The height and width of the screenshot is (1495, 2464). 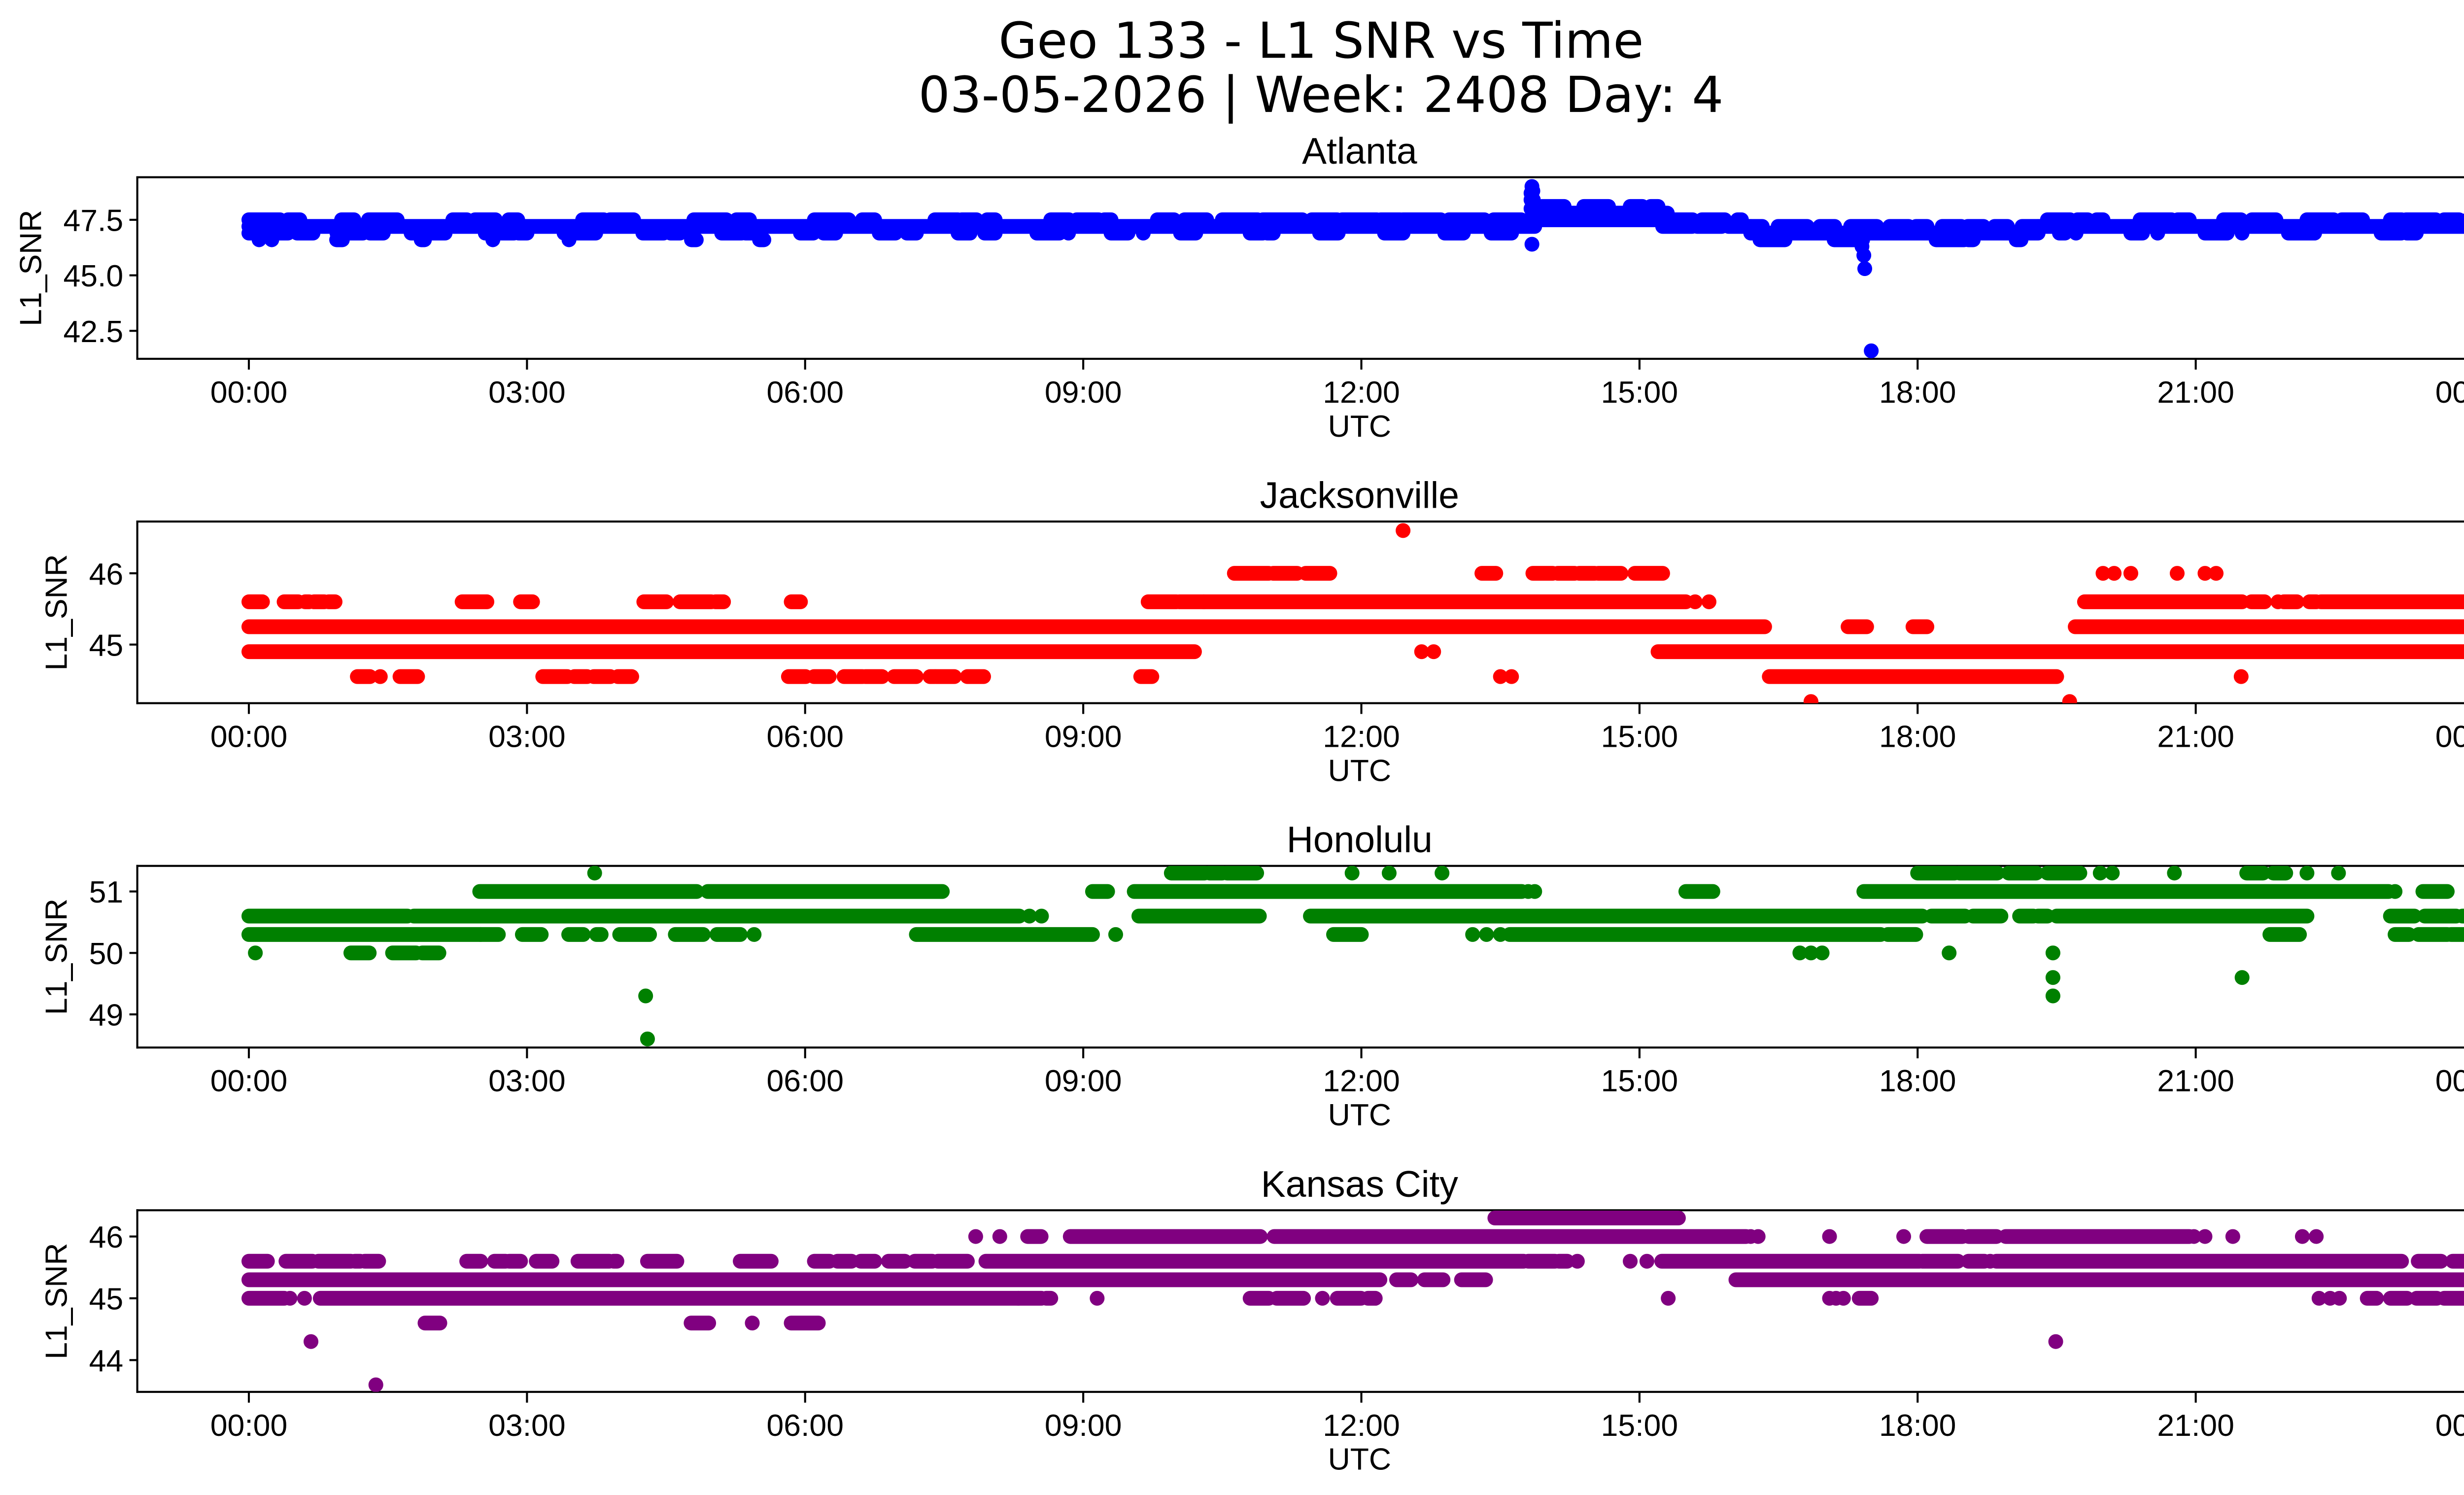 What do you see at coordinates (106, 1015) in the screenshot?
I see `svg-text: 49` at bounding box center [106, 1015].